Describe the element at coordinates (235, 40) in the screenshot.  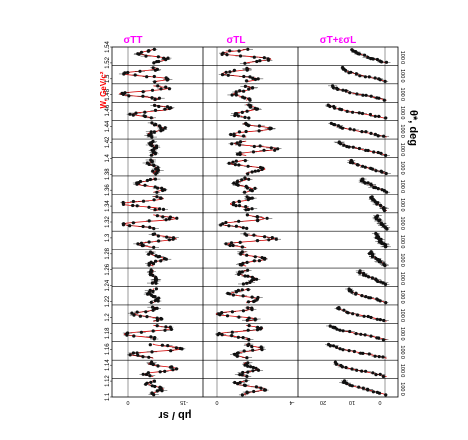
I see `panel-title-tl: σTL` at that location.